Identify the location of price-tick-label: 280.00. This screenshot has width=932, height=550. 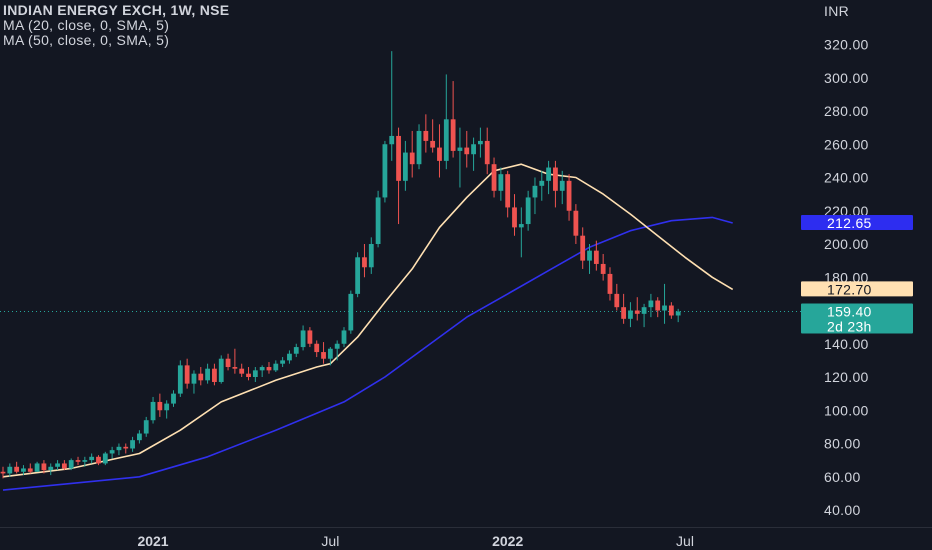
(846, 111).